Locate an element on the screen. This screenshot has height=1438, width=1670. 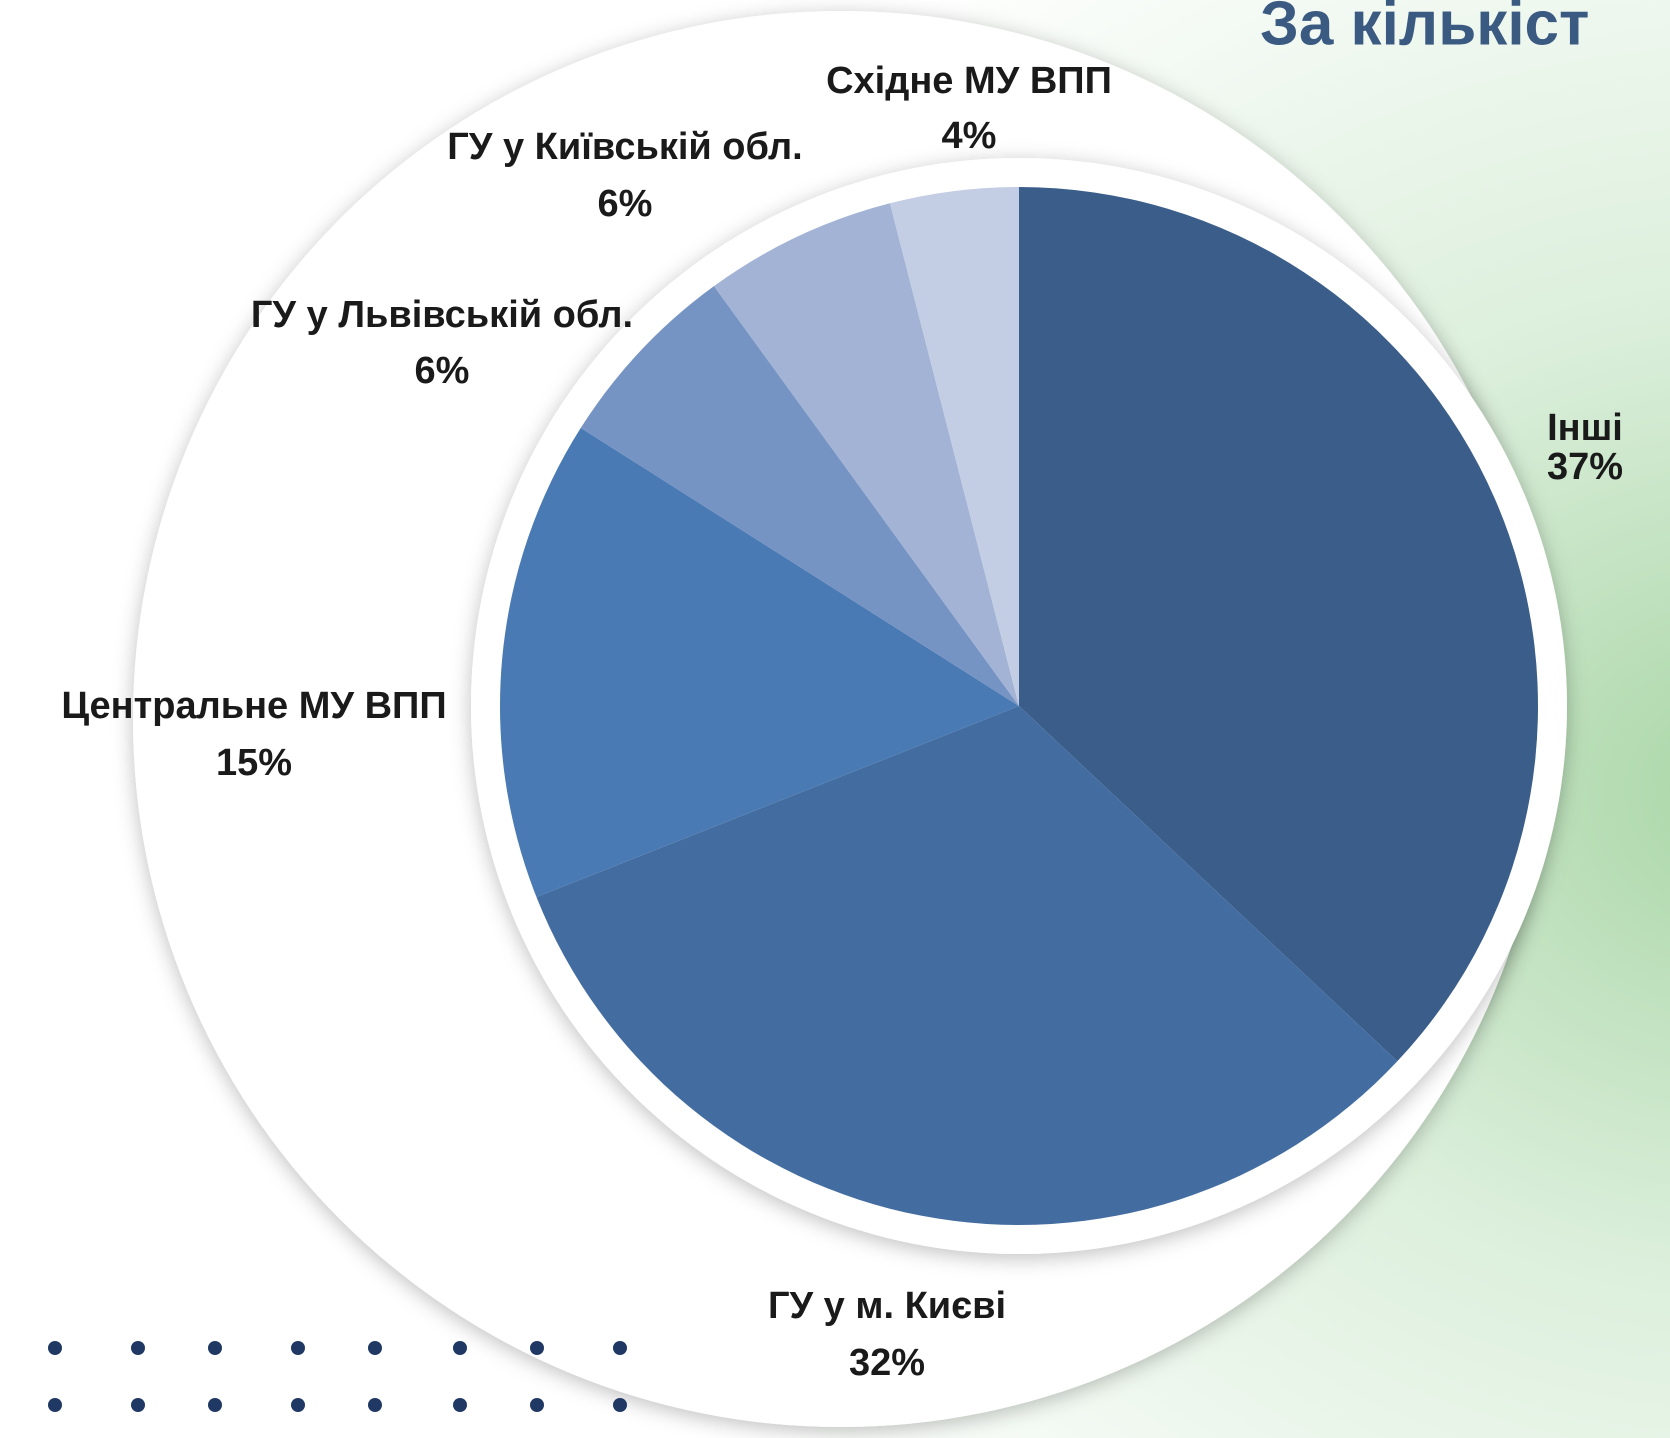
slice-value-label: 32% is located at coordinates (887, 1363).